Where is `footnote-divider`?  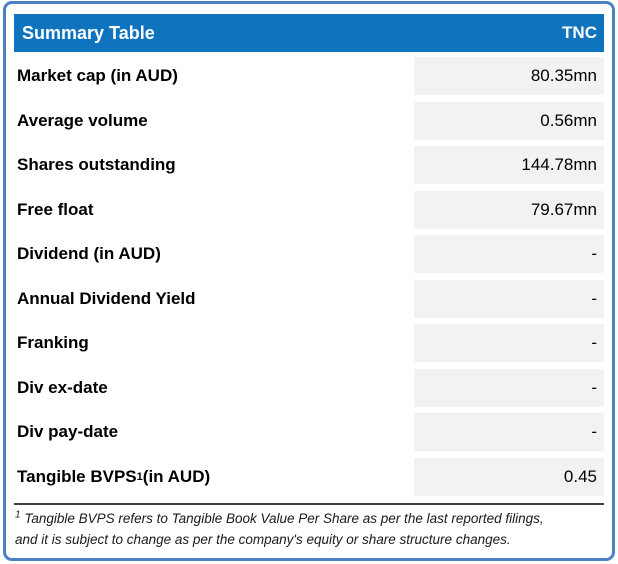 footnote-divider is located at coordinates (309, 503).